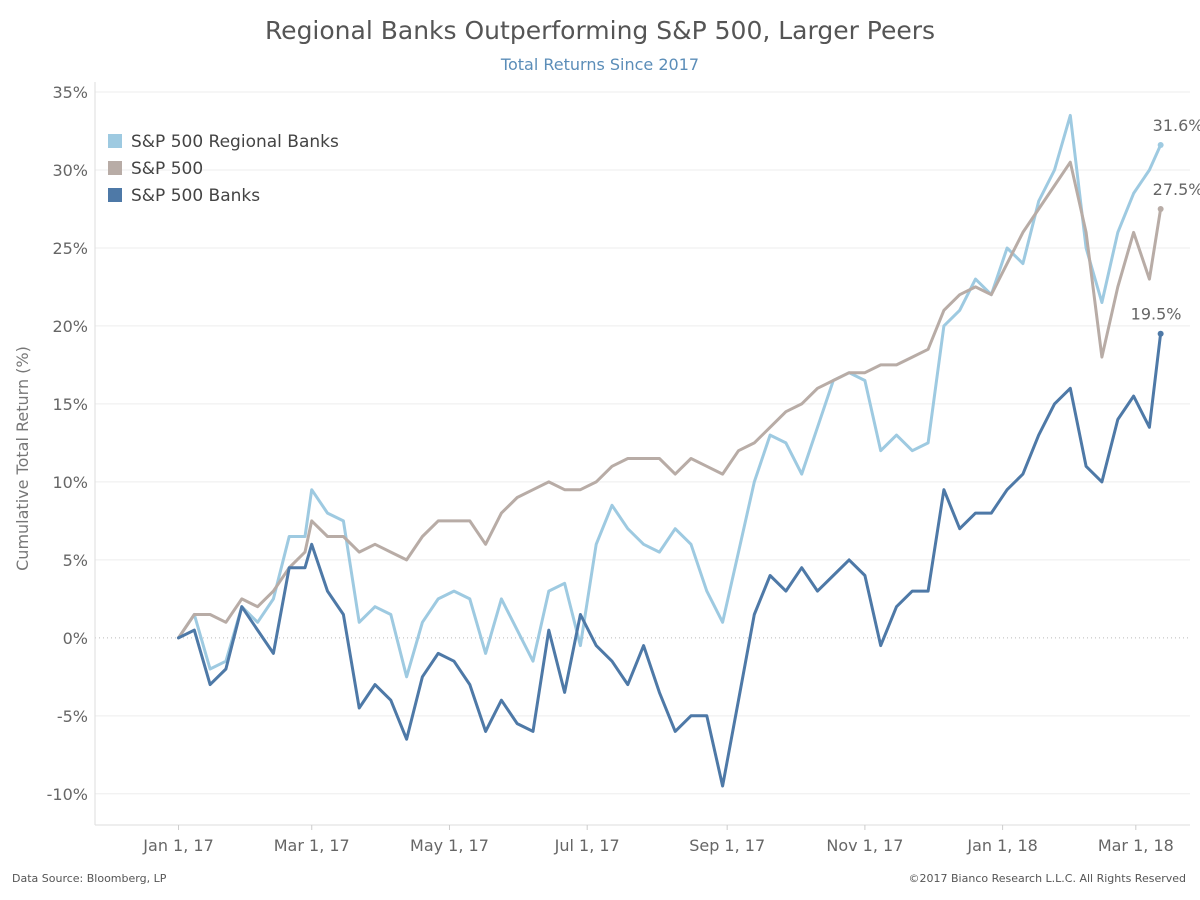 This screenshot has height=900, width=1200. Describe the element at coordinates (70, 92) in the screenshot. I see `y-tick-label: 35%` at that location.